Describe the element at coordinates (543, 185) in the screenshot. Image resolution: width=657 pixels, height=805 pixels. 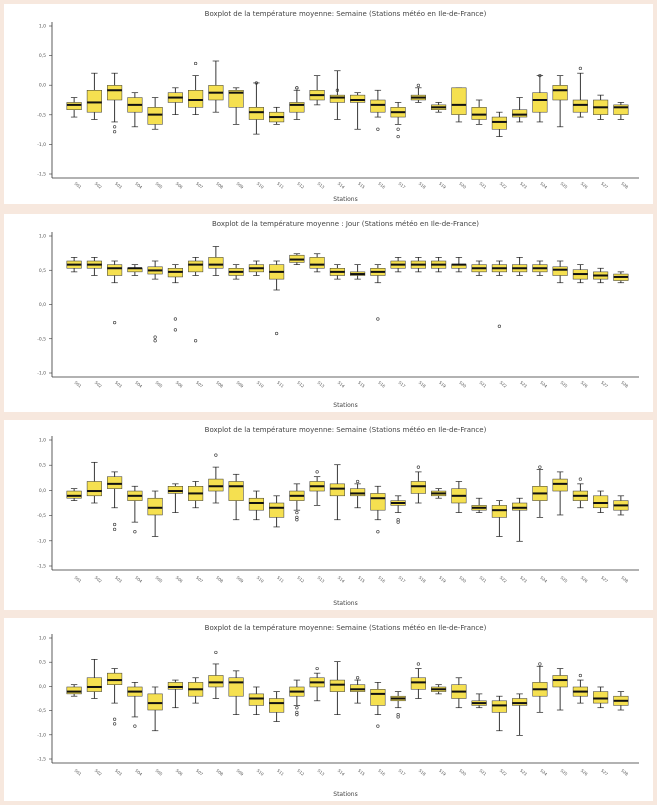
I see `x-tick-label: S24` at that location.